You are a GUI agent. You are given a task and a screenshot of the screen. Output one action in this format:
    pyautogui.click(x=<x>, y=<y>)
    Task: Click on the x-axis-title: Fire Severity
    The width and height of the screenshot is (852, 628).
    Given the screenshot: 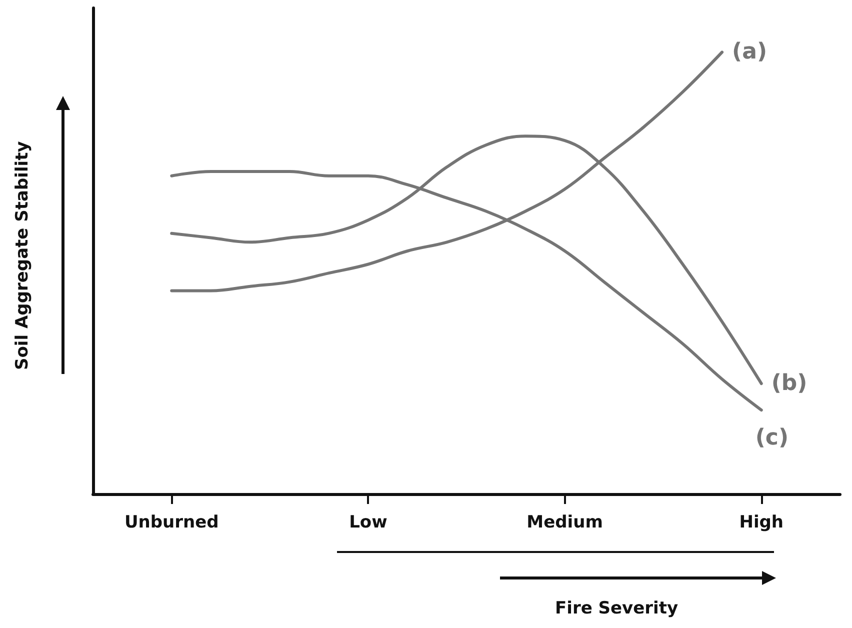 What is the action you would take?
    pyautogui.click(x=616, y=608)
    